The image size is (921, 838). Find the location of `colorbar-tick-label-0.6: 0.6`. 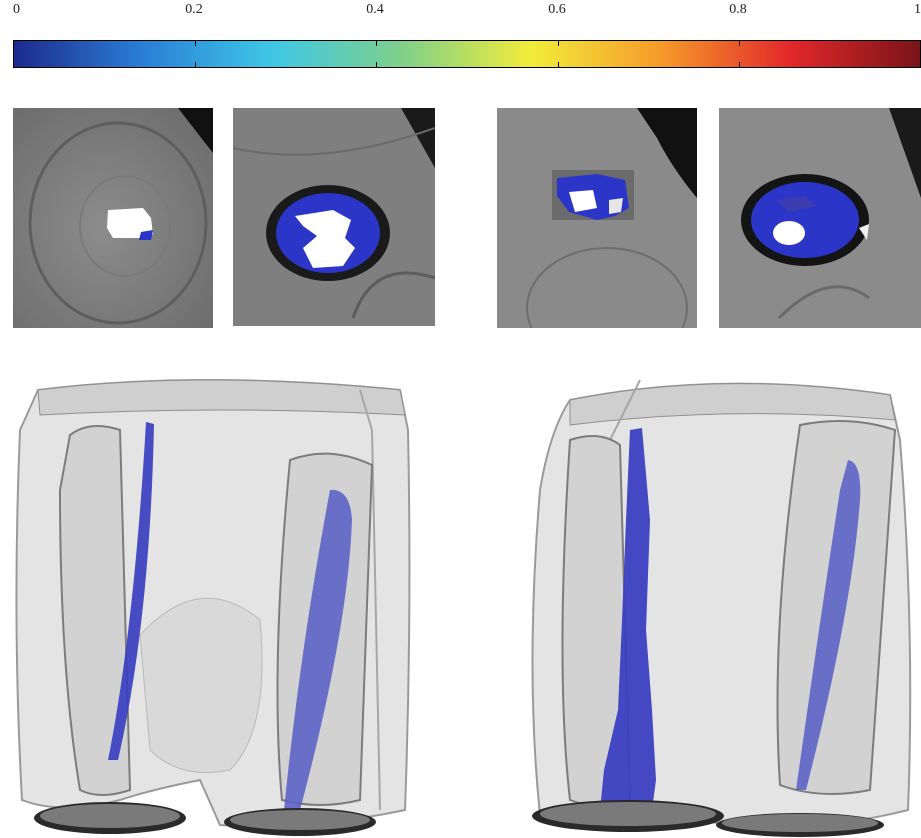

colorbar-tick-label-0.6: 0.6 is located at coordinates (557, 9).